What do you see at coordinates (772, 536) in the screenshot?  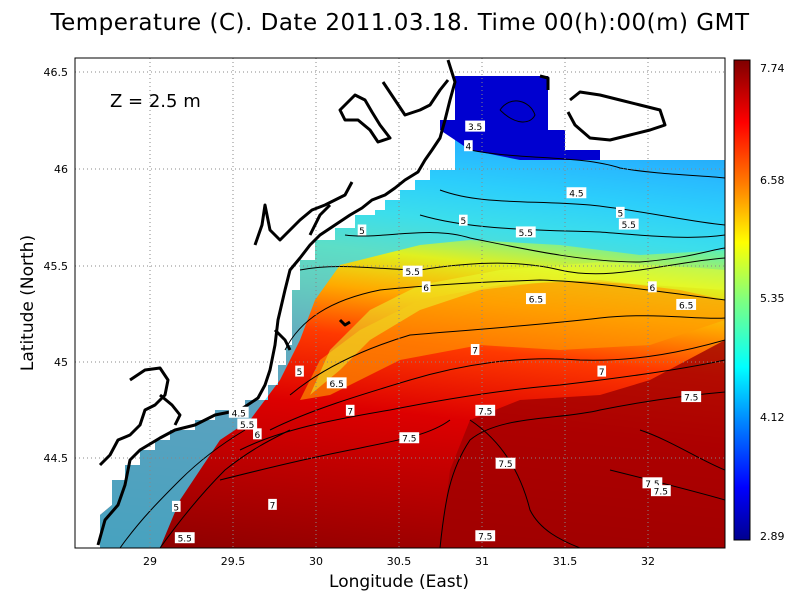 I see `colorbar-tick: 2.89` at bounding box center [772, 536].